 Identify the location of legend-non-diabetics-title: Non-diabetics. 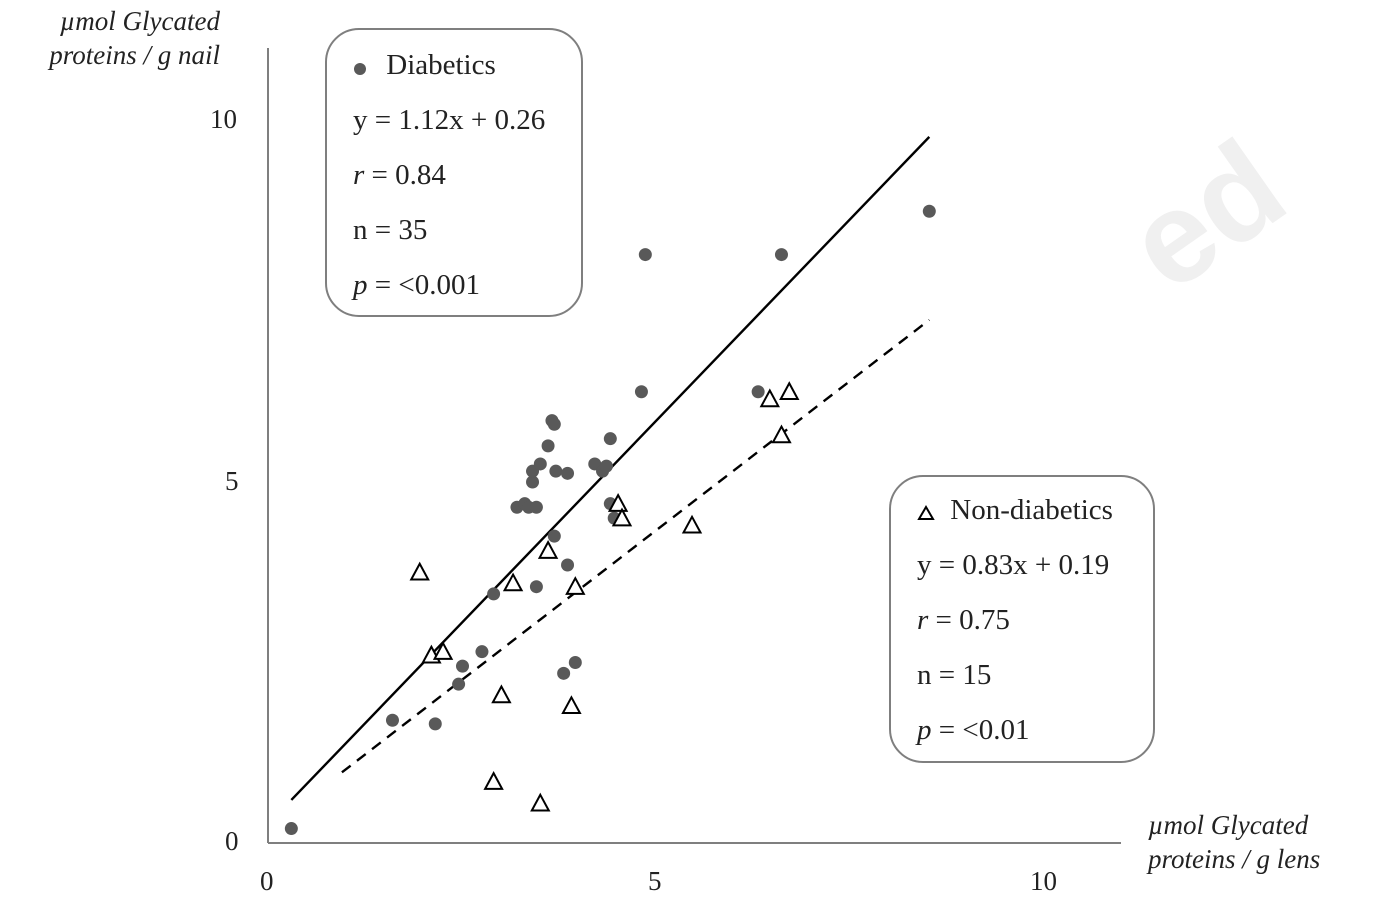
(1031, 510).